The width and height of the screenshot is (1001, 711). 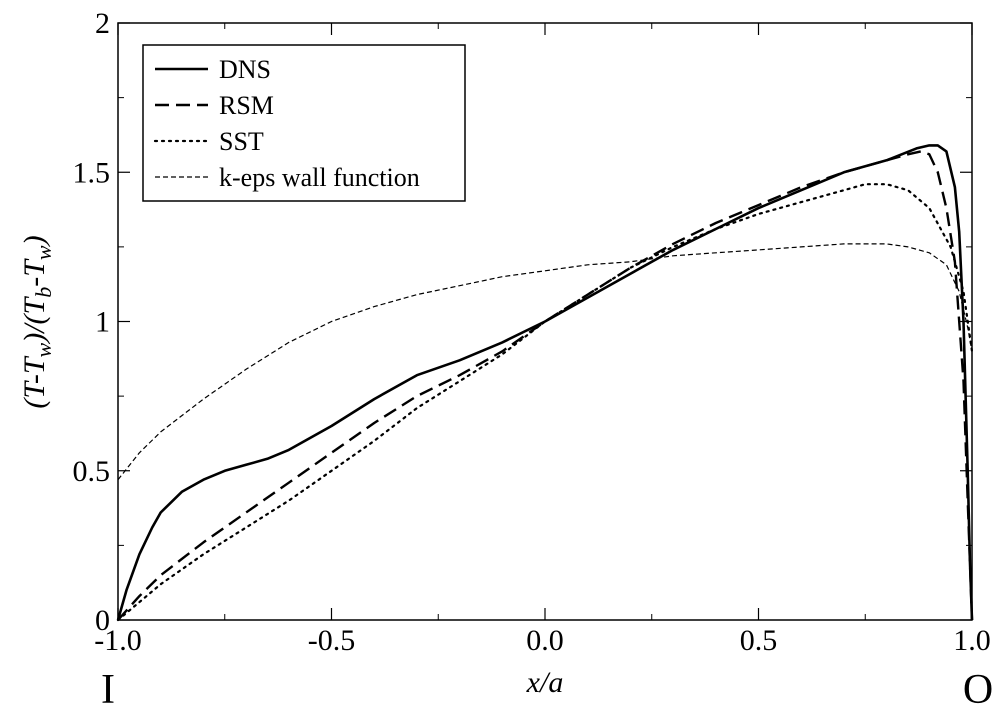 I want to click on legend-label: DNS, so click(x=245, y=69).